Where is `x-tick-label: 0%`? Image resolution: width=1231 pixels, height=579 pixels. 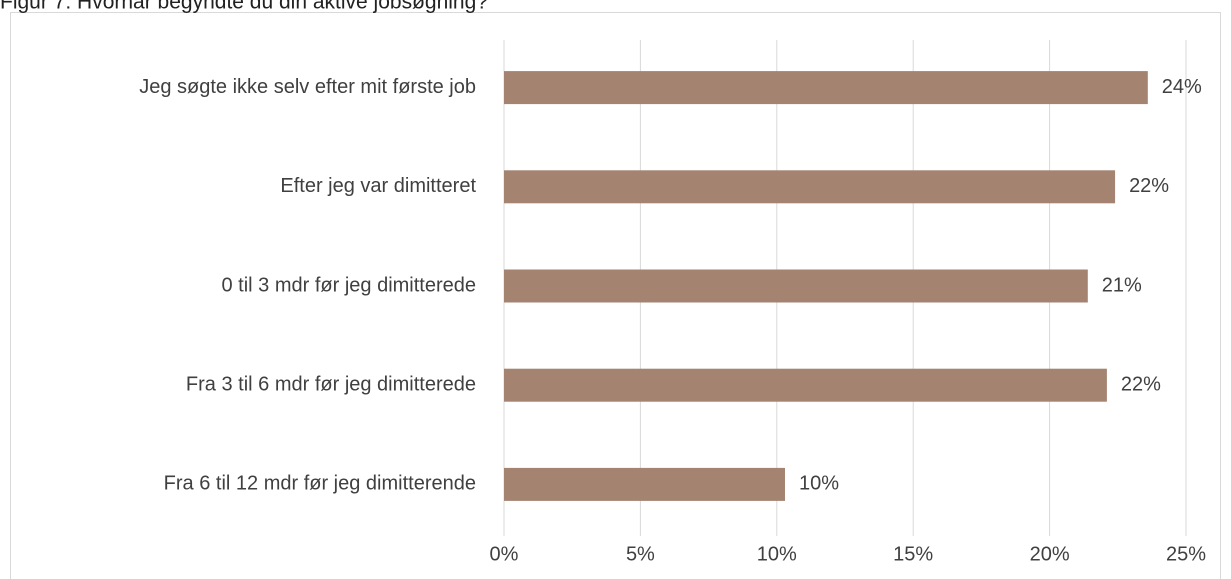 x-tick-label: 0% is located at coordinates (504, 554).